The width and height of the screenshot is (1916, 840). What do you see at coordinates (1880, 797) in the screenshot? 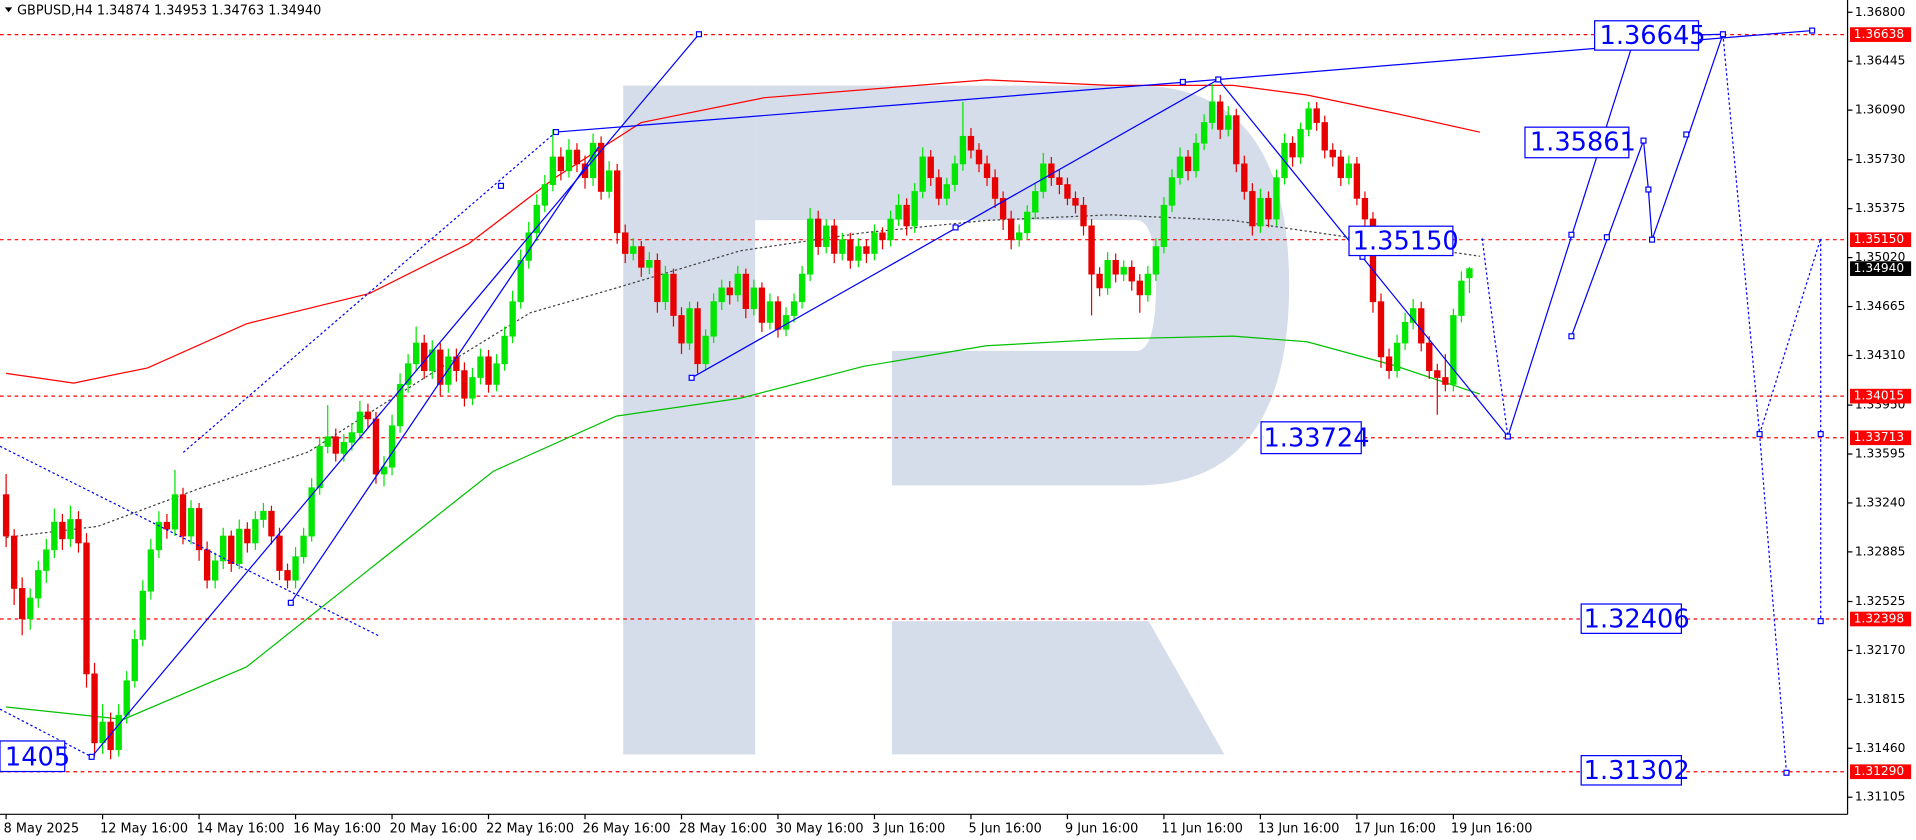
I see `y-tick-label: 1.31105` at bounding box center [1880, 797].